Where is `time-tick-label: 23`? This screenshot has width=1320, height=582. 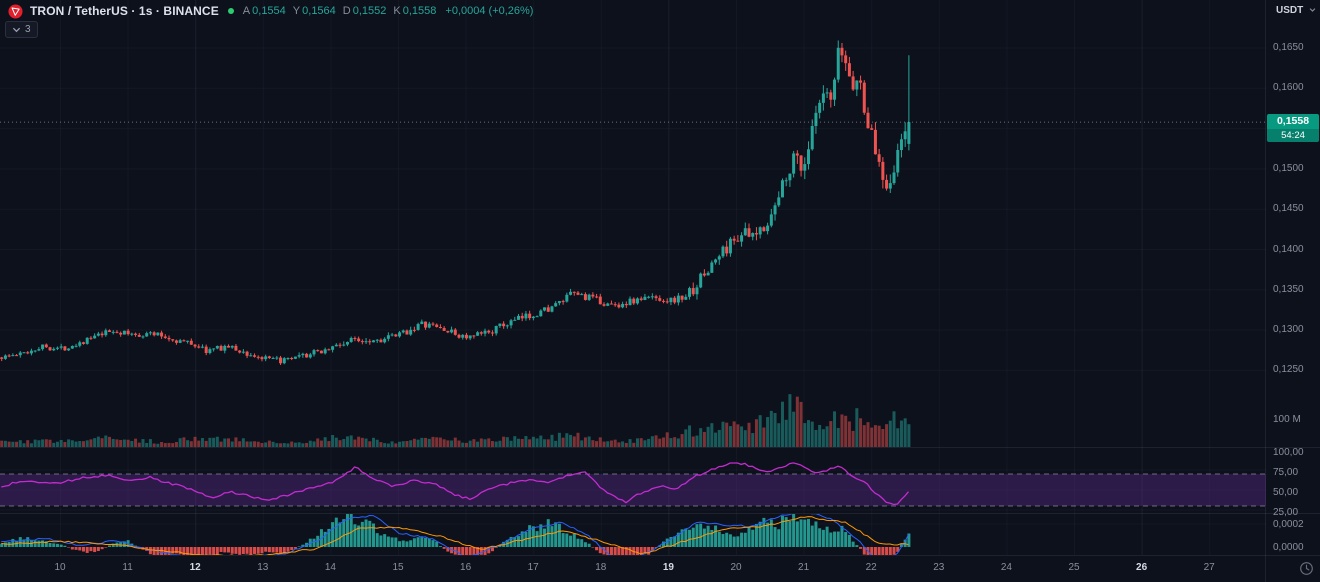
time-tick-label: 23 is located at coordinates (939, 567).